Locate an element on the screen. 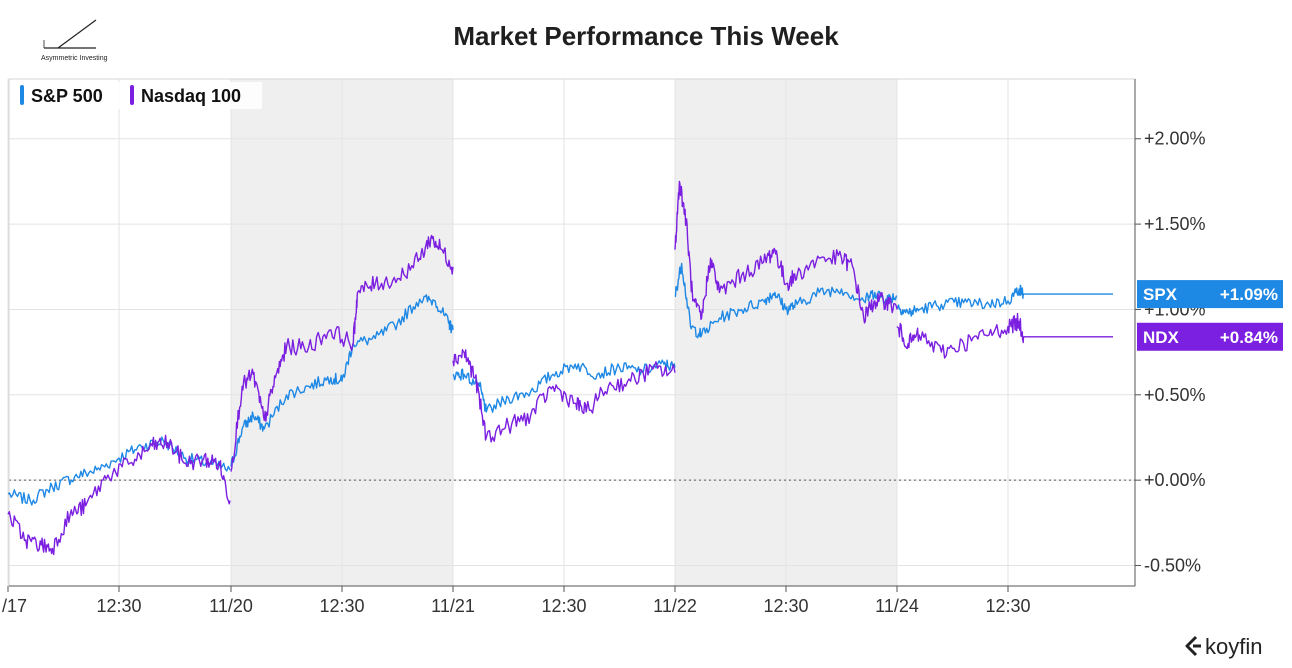 Image resolution: width=1292 pixels, height=668 pixels. chart-title: Market Performance This Week is located at coordinates (646, 36).